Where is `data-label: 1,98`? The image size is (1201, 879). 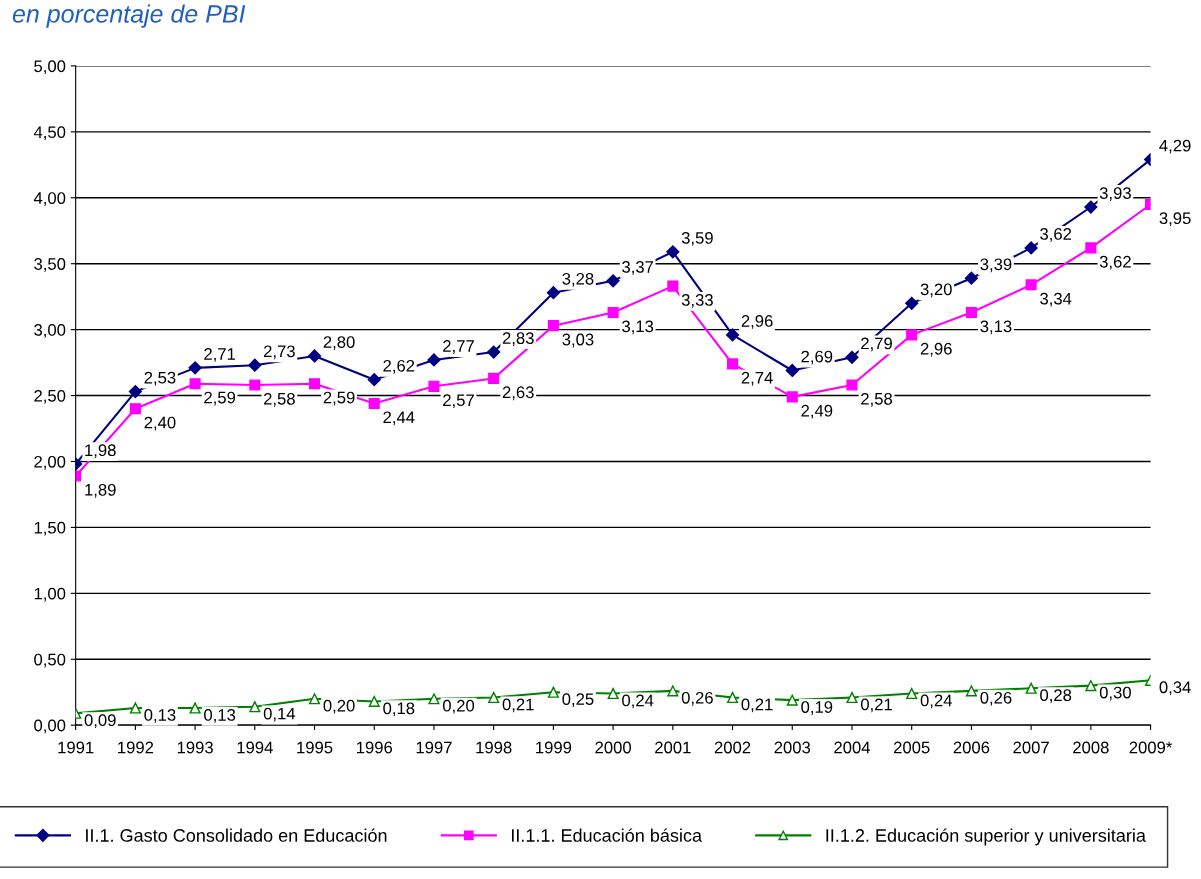 data-label: 1,98 is located at coordinates (100, 451).